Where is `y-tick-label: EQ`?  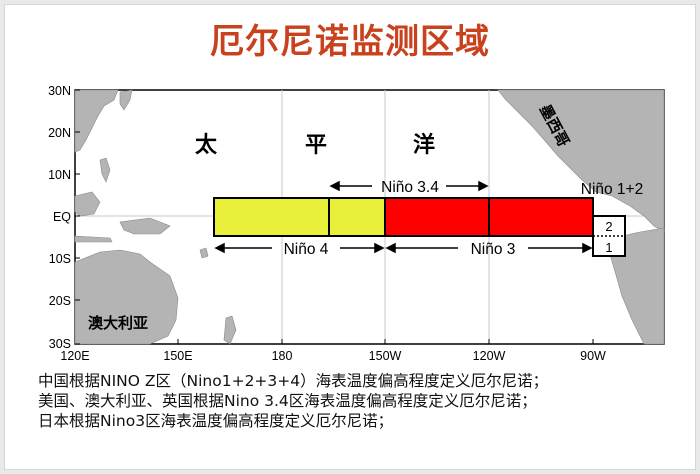 y-tick-label: EQ is located at coordinates (62, 217).